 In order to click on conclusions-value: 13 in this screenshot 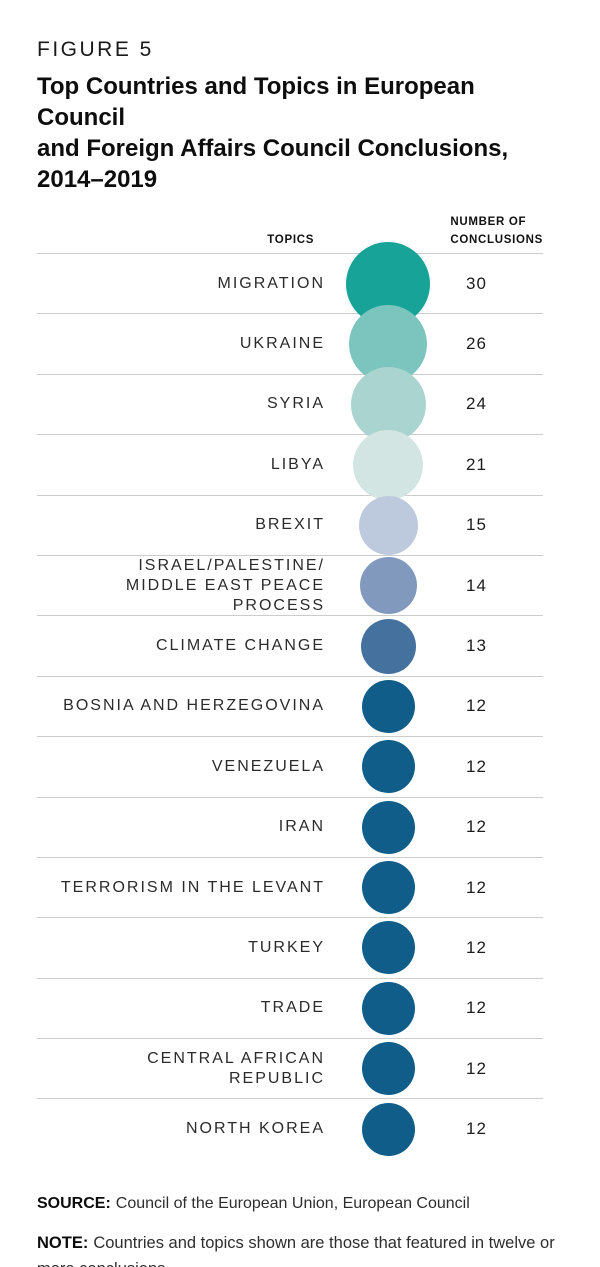, I will do `click(476, 646)`.